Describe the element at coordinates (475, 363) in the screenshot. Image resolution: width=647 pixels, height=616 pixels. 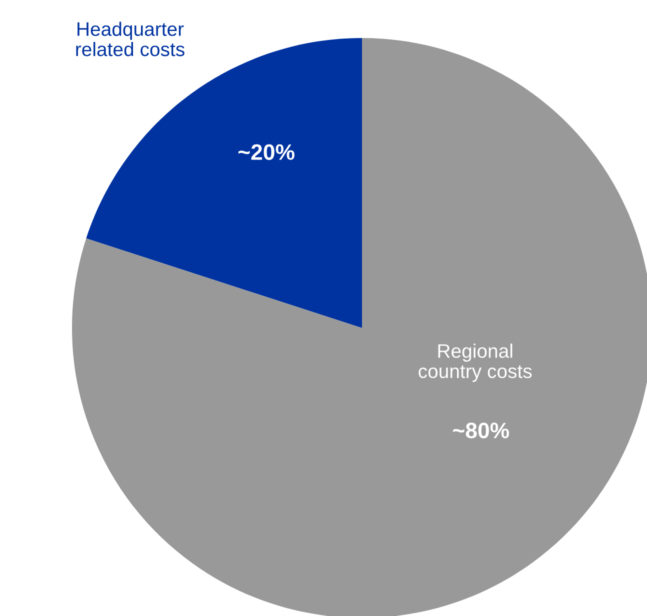
I see `slice-label: Regional country costs` at that location.